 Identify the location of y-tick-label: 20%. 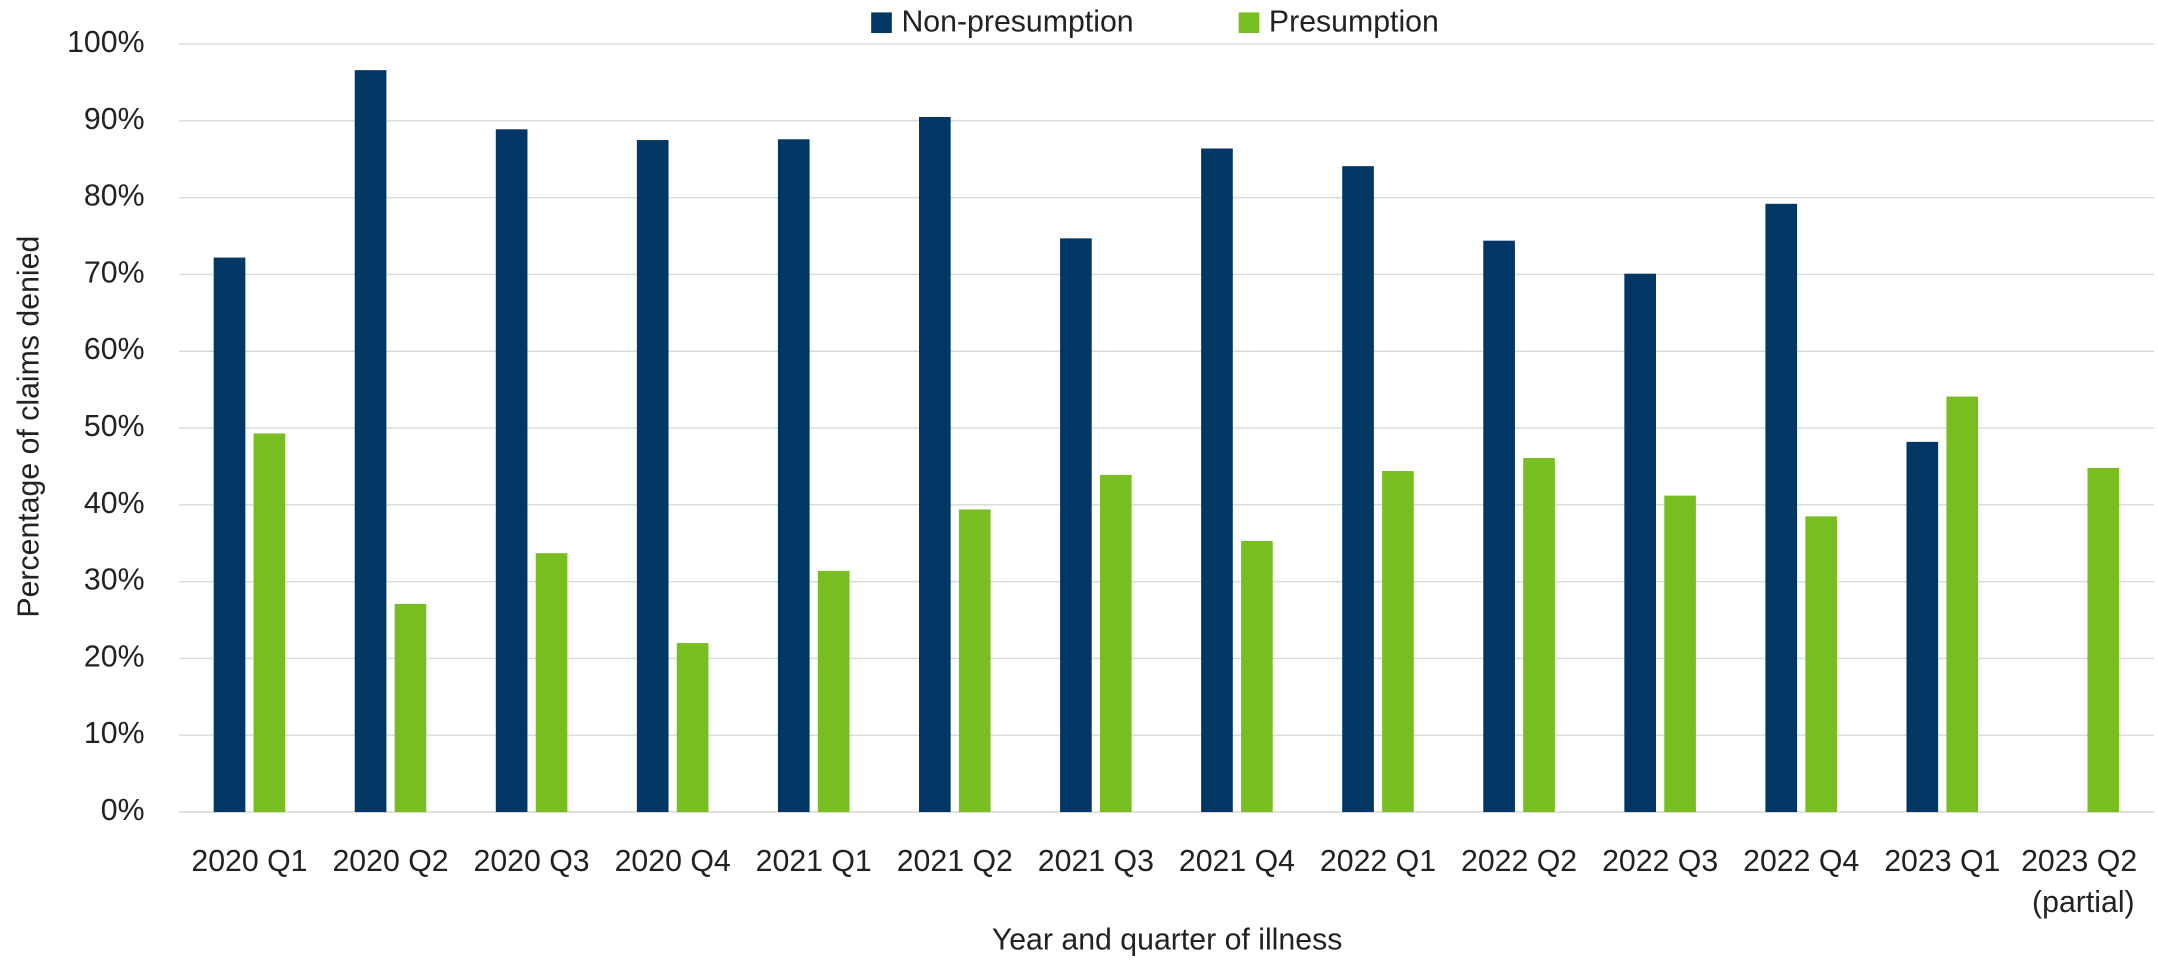
(114, 656).